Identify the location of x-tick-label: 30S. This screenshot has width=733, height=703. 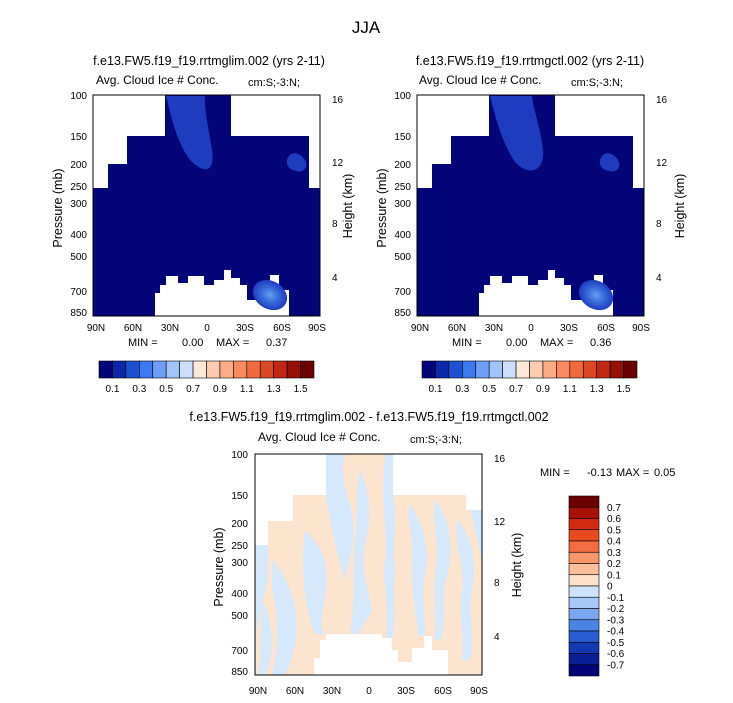
(406, 691).